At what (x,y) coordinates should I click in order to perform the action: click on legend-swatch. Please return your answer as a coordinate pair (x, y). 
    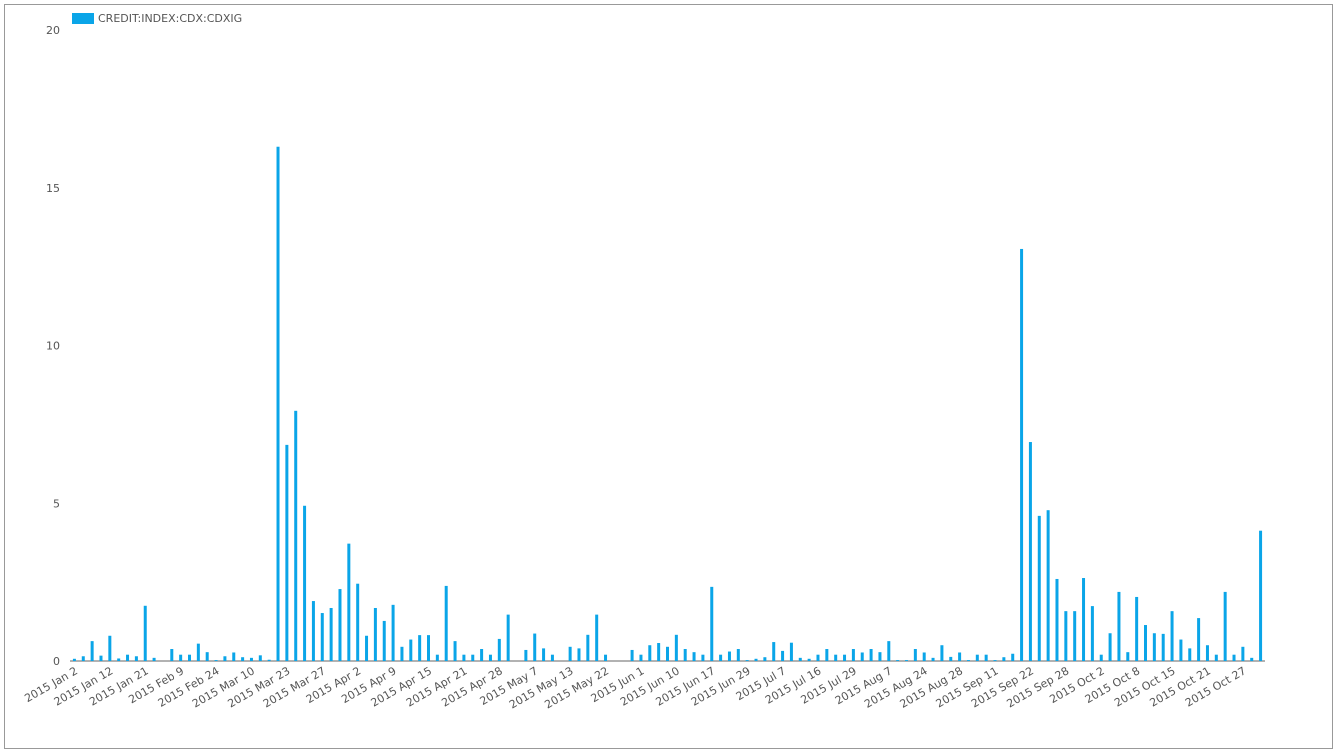
    Looking at the image, I should click on (83, 18).